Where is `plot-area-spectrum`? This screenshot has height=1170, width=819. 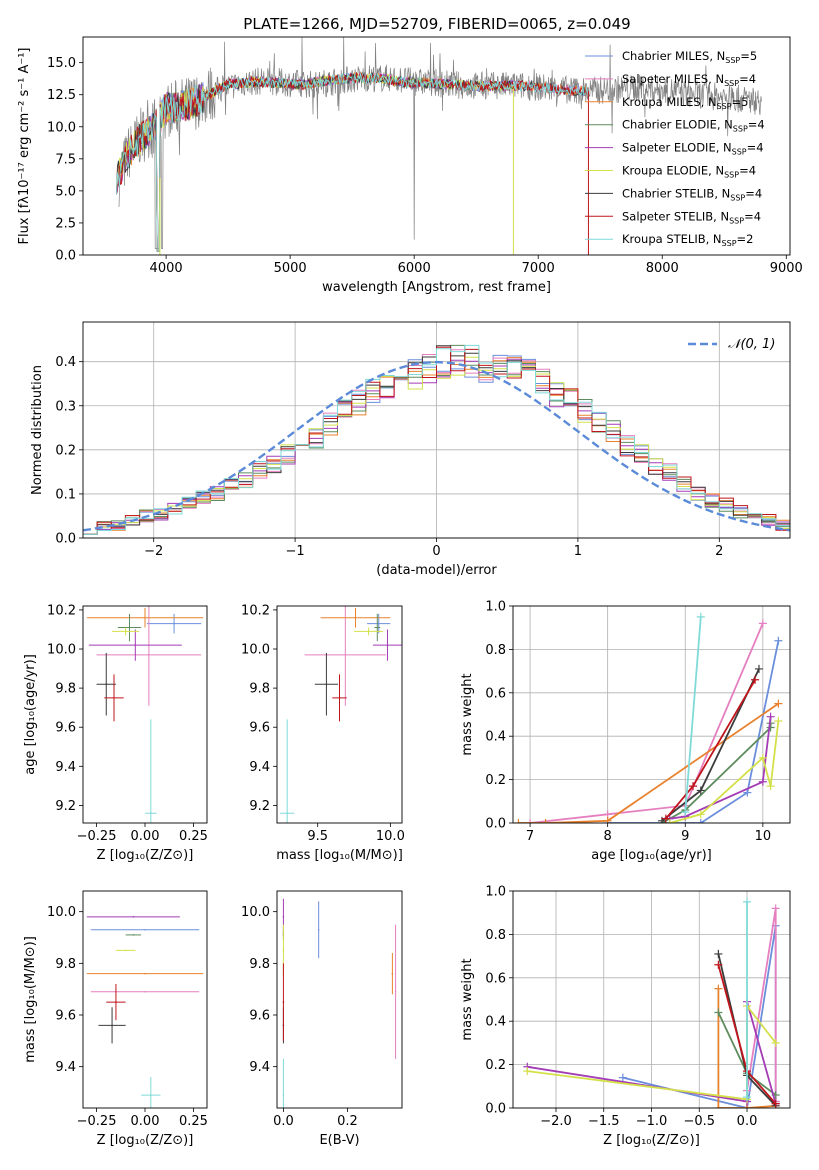
plot-area-spectrum is located at coordinates (439, 146).